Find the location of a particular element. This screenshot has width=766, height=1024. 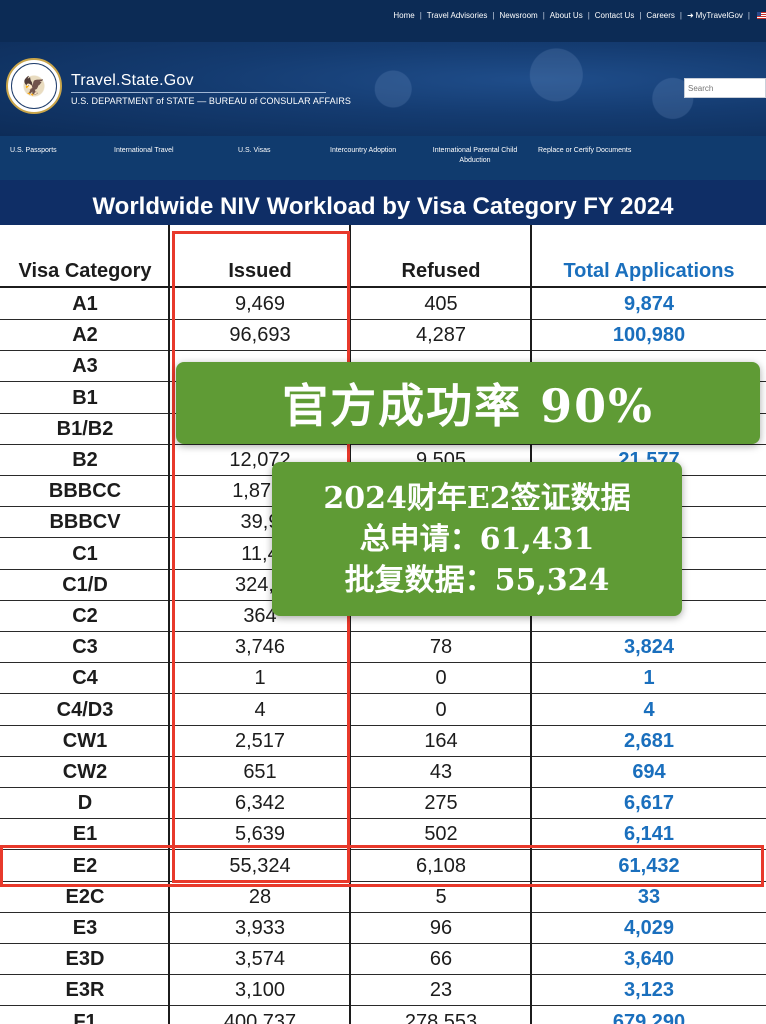

cell-issued: 9,469 is located at coordinates (260, 304).